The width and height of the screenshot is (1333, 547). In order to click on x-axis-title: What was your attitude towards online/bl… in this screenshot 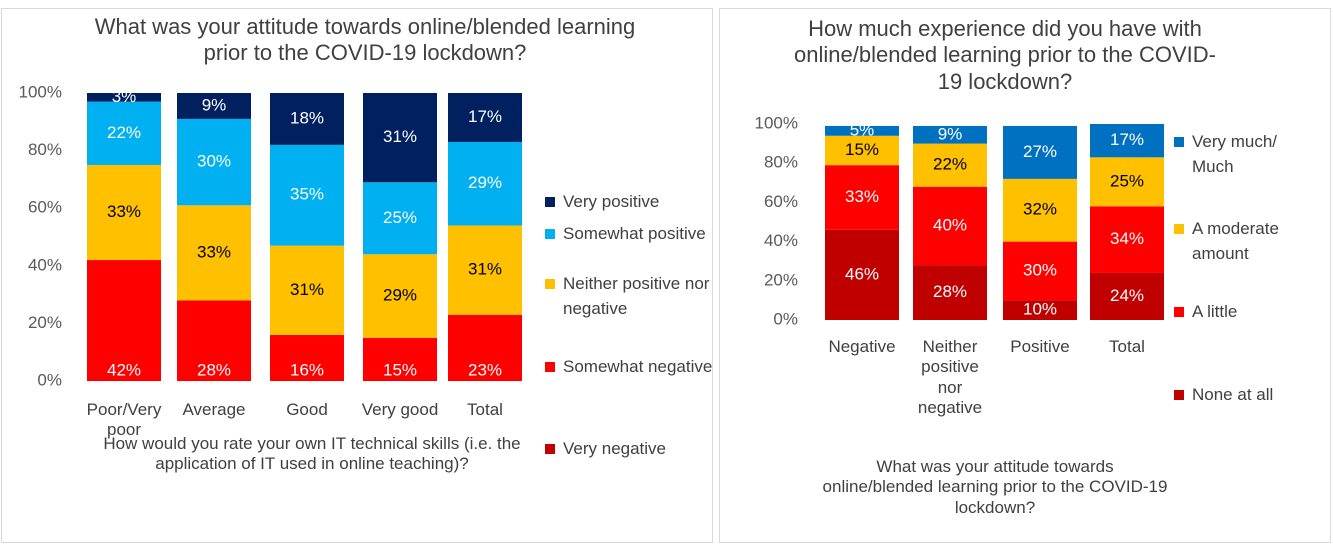, I will do `click(995, 487)`.